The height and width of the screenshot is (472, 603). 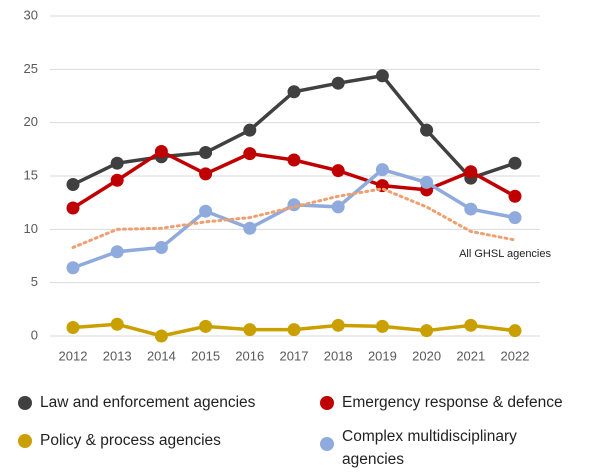 I want to click on y-tick-label: 30, so click(x=31, y=14).